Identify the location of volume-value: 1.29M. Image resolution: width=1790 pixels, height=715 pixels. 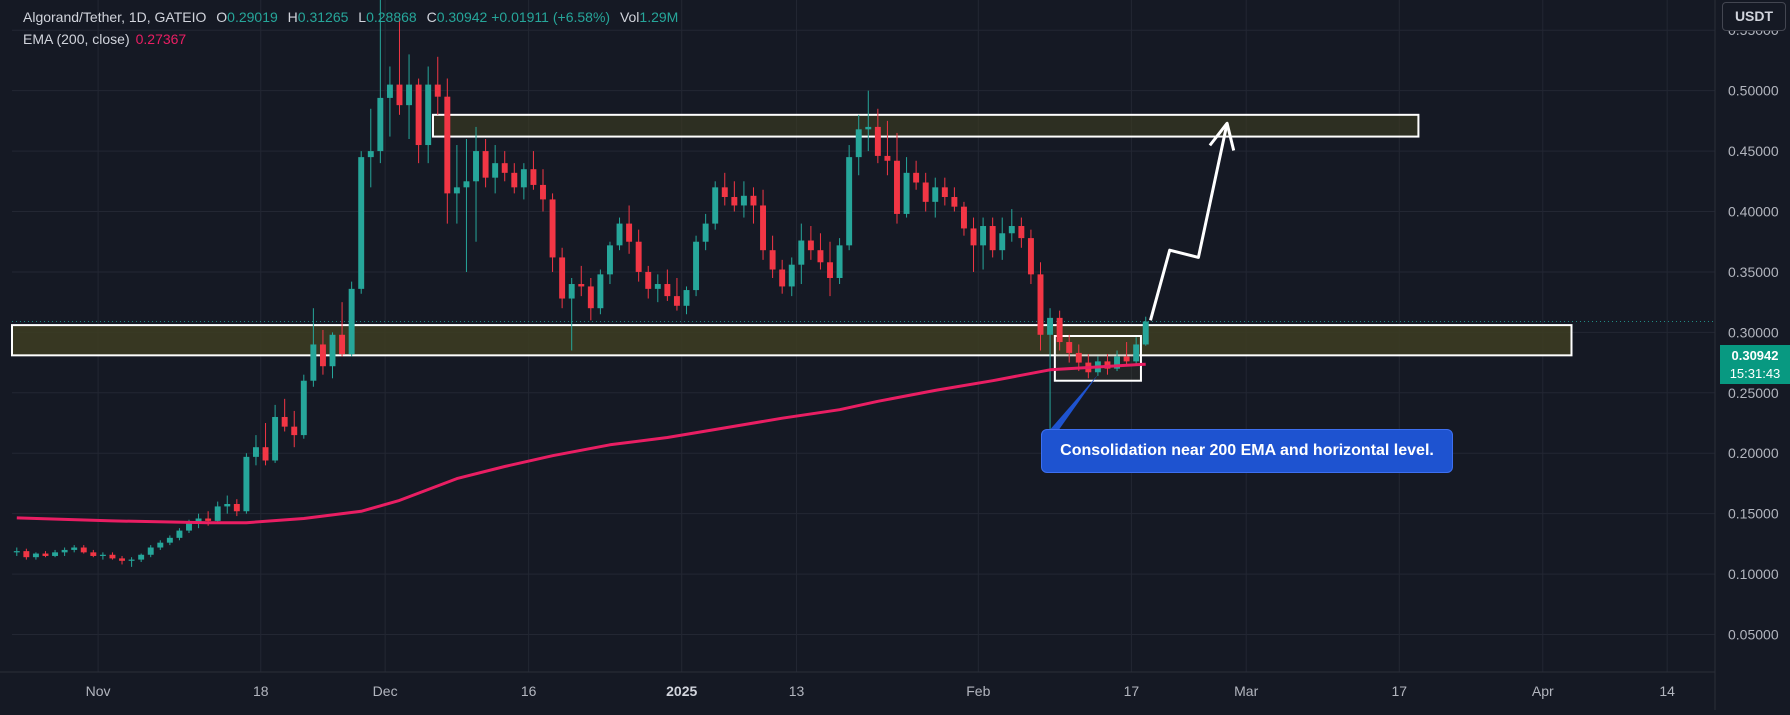
(659, 17).